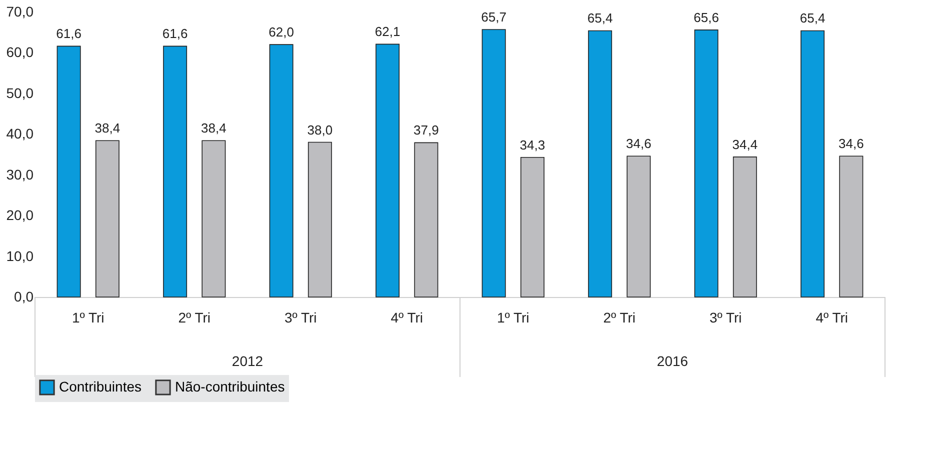  Describe the element at coordinates (100, 386) in the screenshot. I see `legend-label: Contribuintes` at that location.